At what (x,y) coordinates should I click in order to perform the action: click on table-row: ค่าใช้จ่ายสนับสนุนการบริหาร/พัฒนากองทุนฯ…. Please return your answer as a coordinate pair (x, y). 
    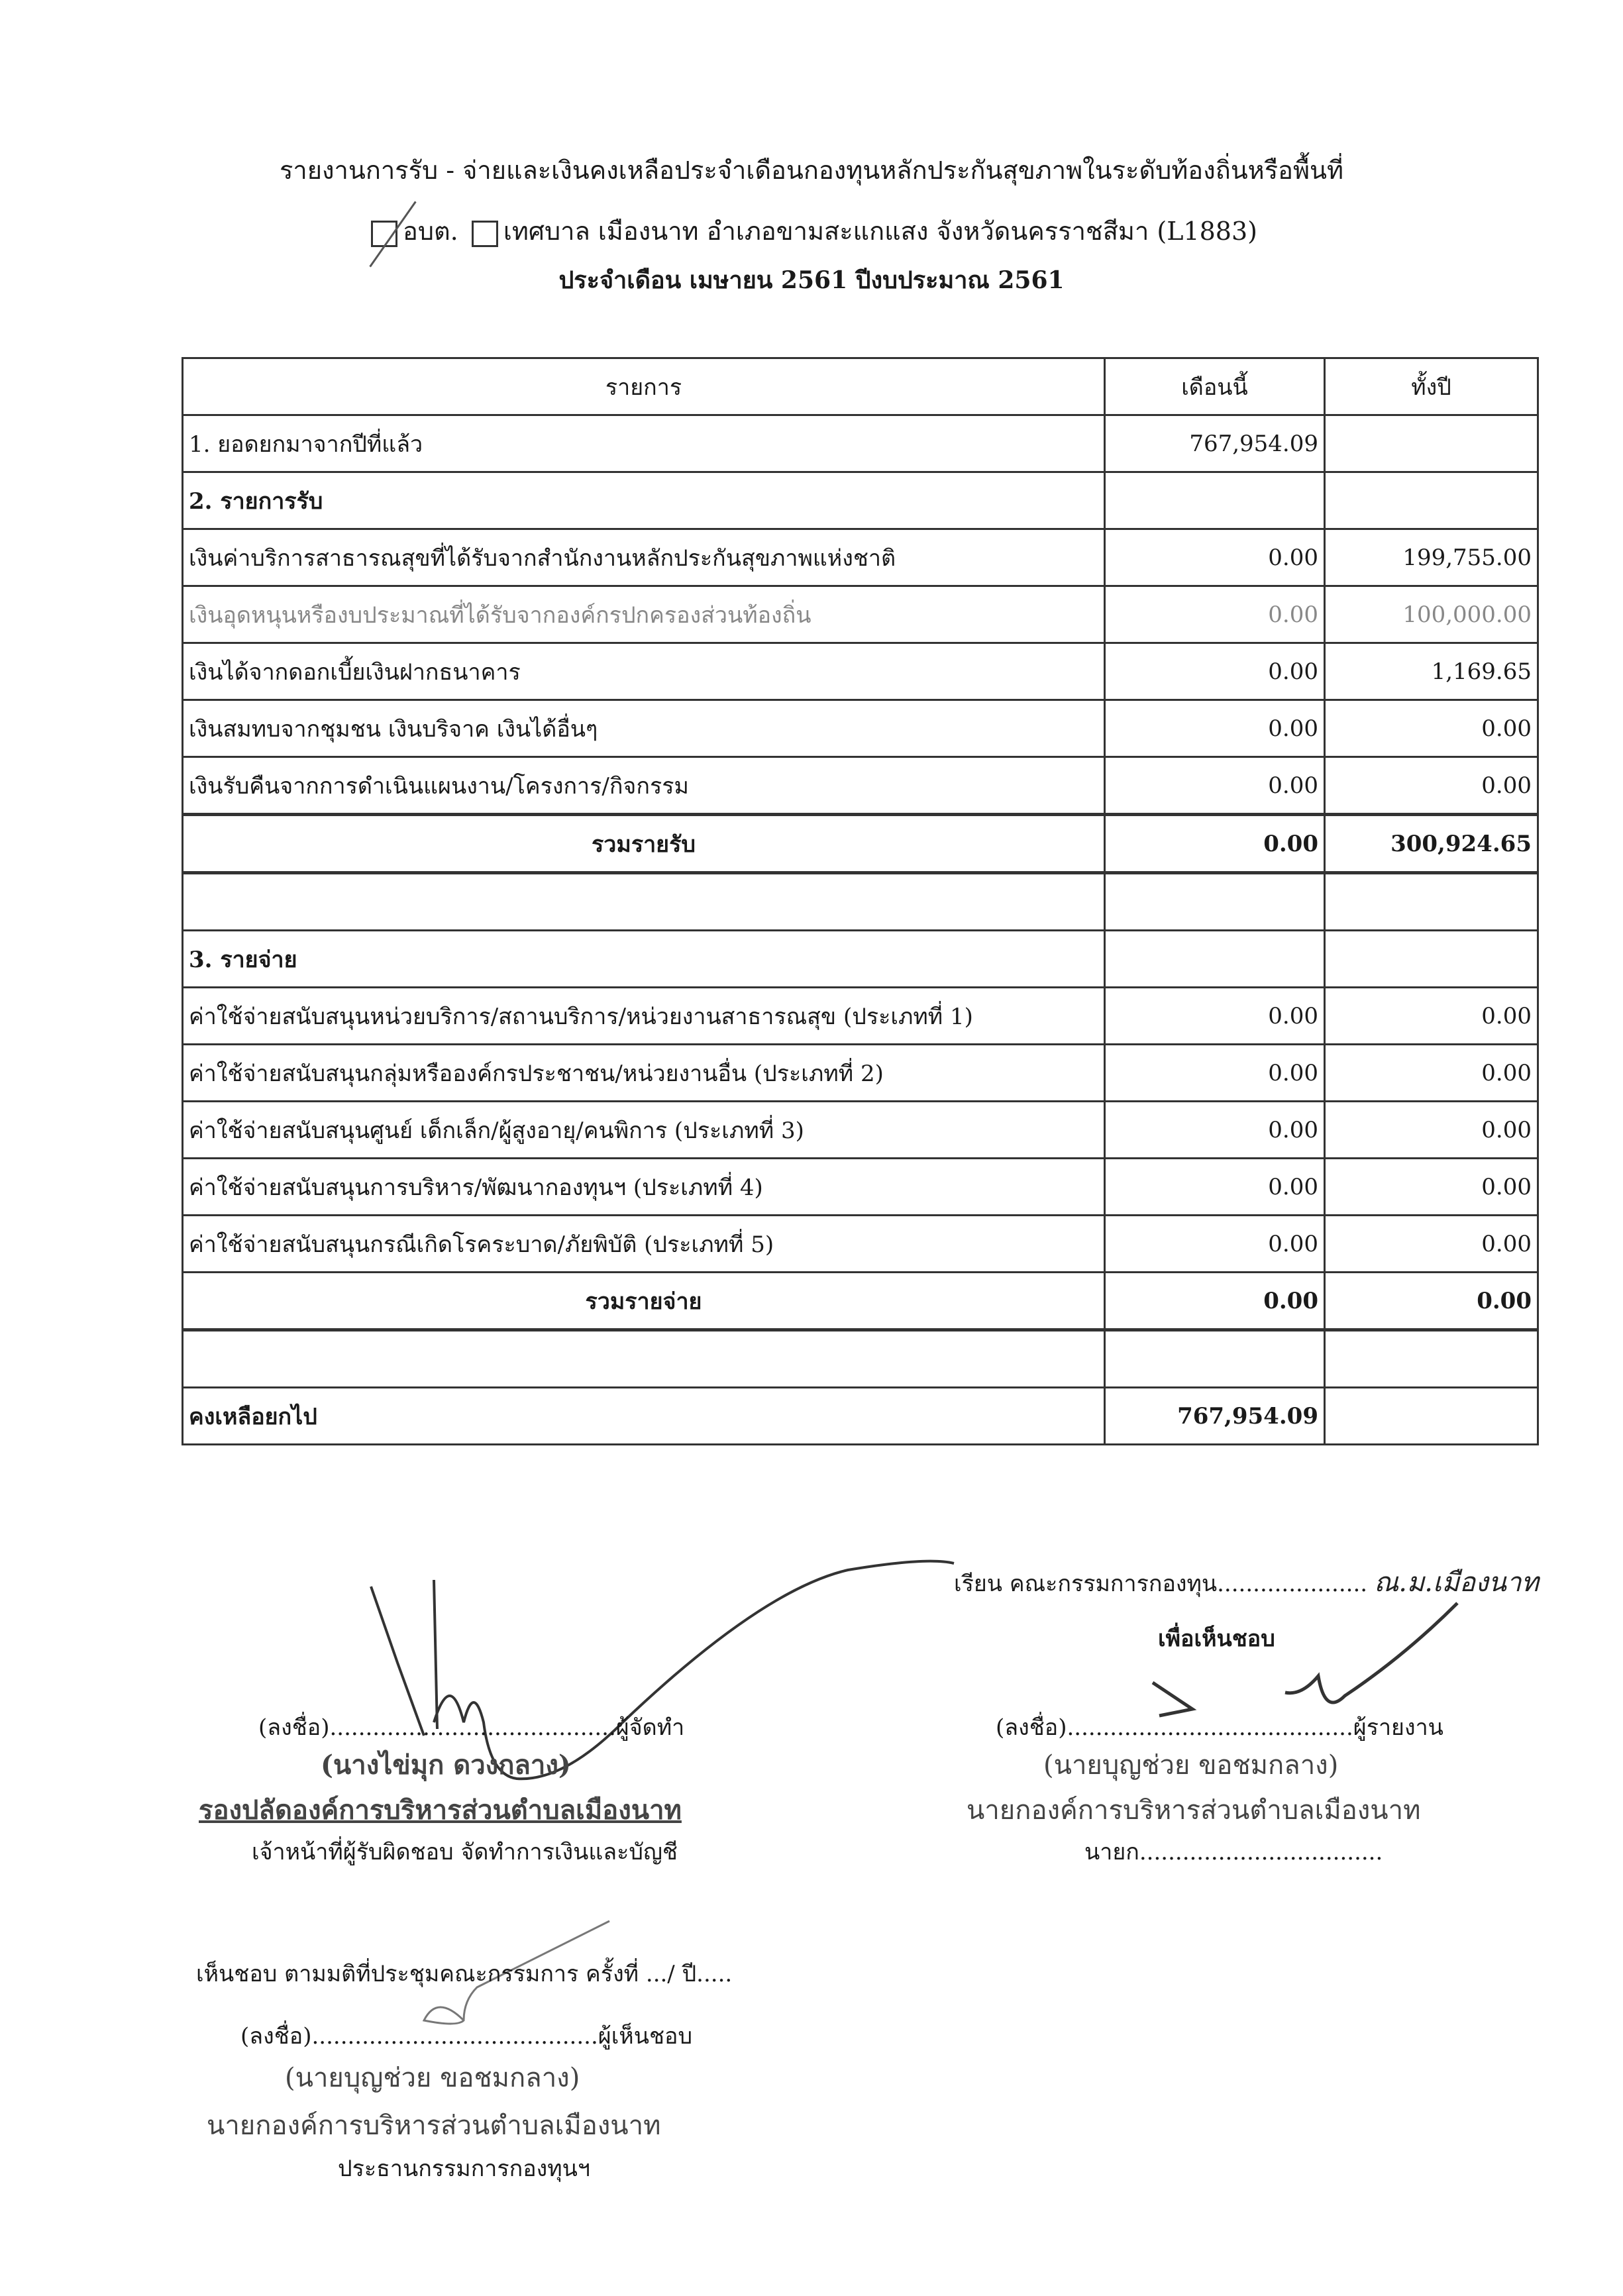
    Looking at the image, I should click on (860, 1186).